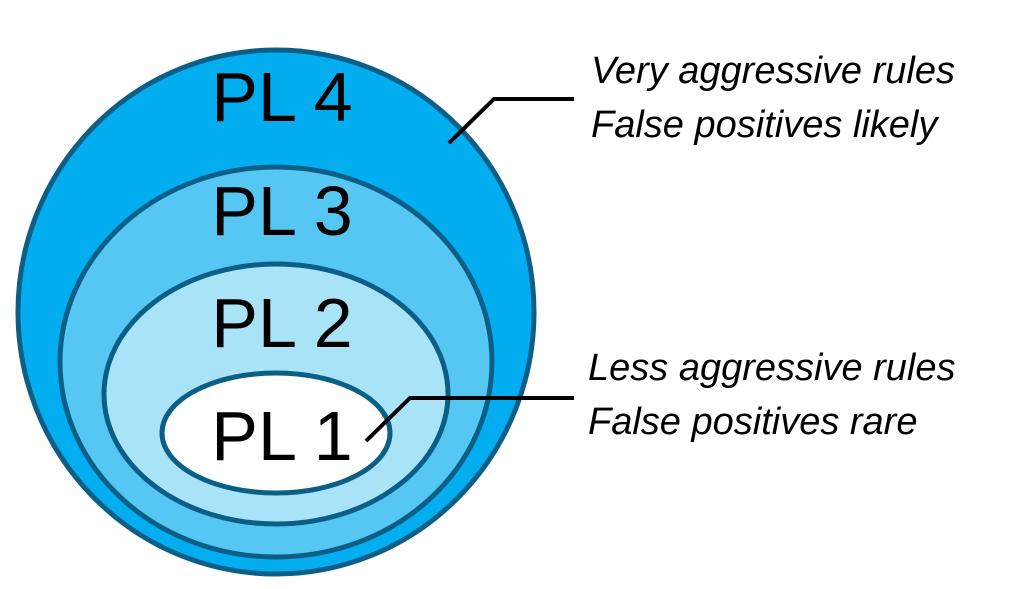 Image resolution: width=1010 pixels, height=589 pixels. Describe the element at coordinates (772, 368) in the screenshot. I see `annotation-bottom-line-1: Less aggressive rules` at that location.